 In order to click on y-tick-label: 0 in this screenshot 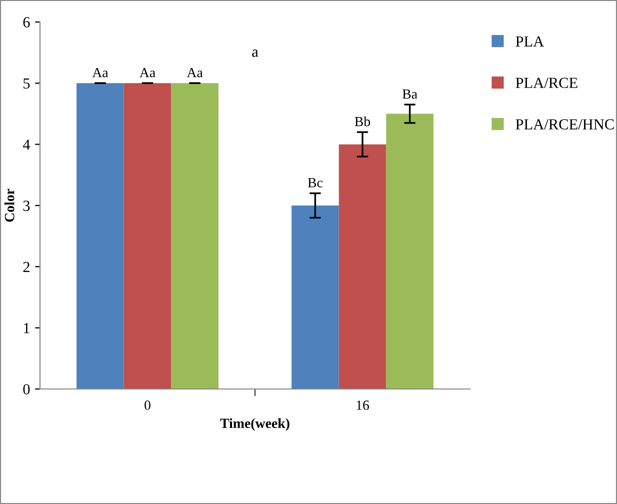, I will do `click(26, 389)`.